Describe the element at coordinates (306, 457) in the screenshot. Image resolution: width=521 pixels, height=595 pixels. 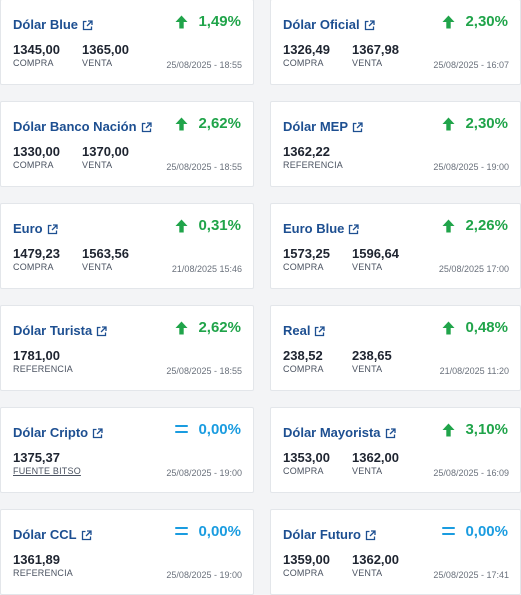
I see `value-number: 1353,00` at that location.